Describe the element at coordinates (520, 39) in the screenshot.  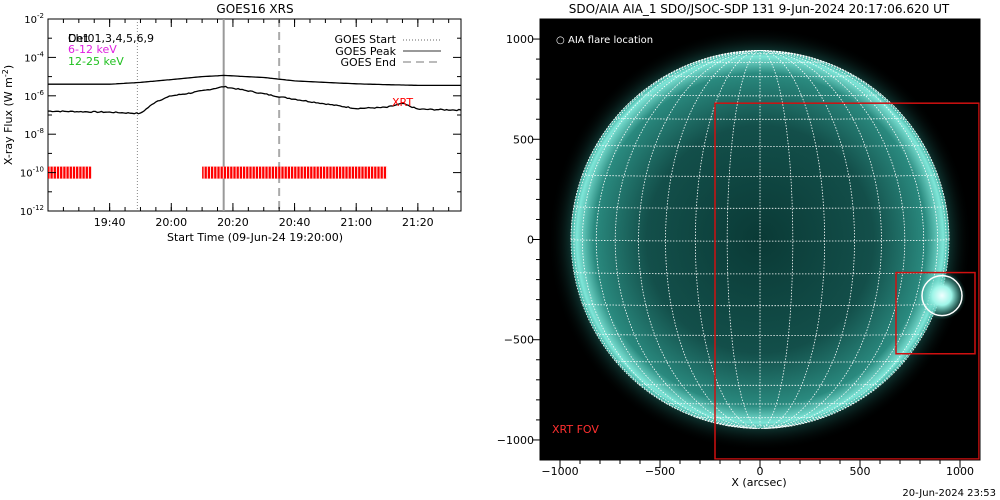
I see `aia-y-tick-label: 1000` at that location.